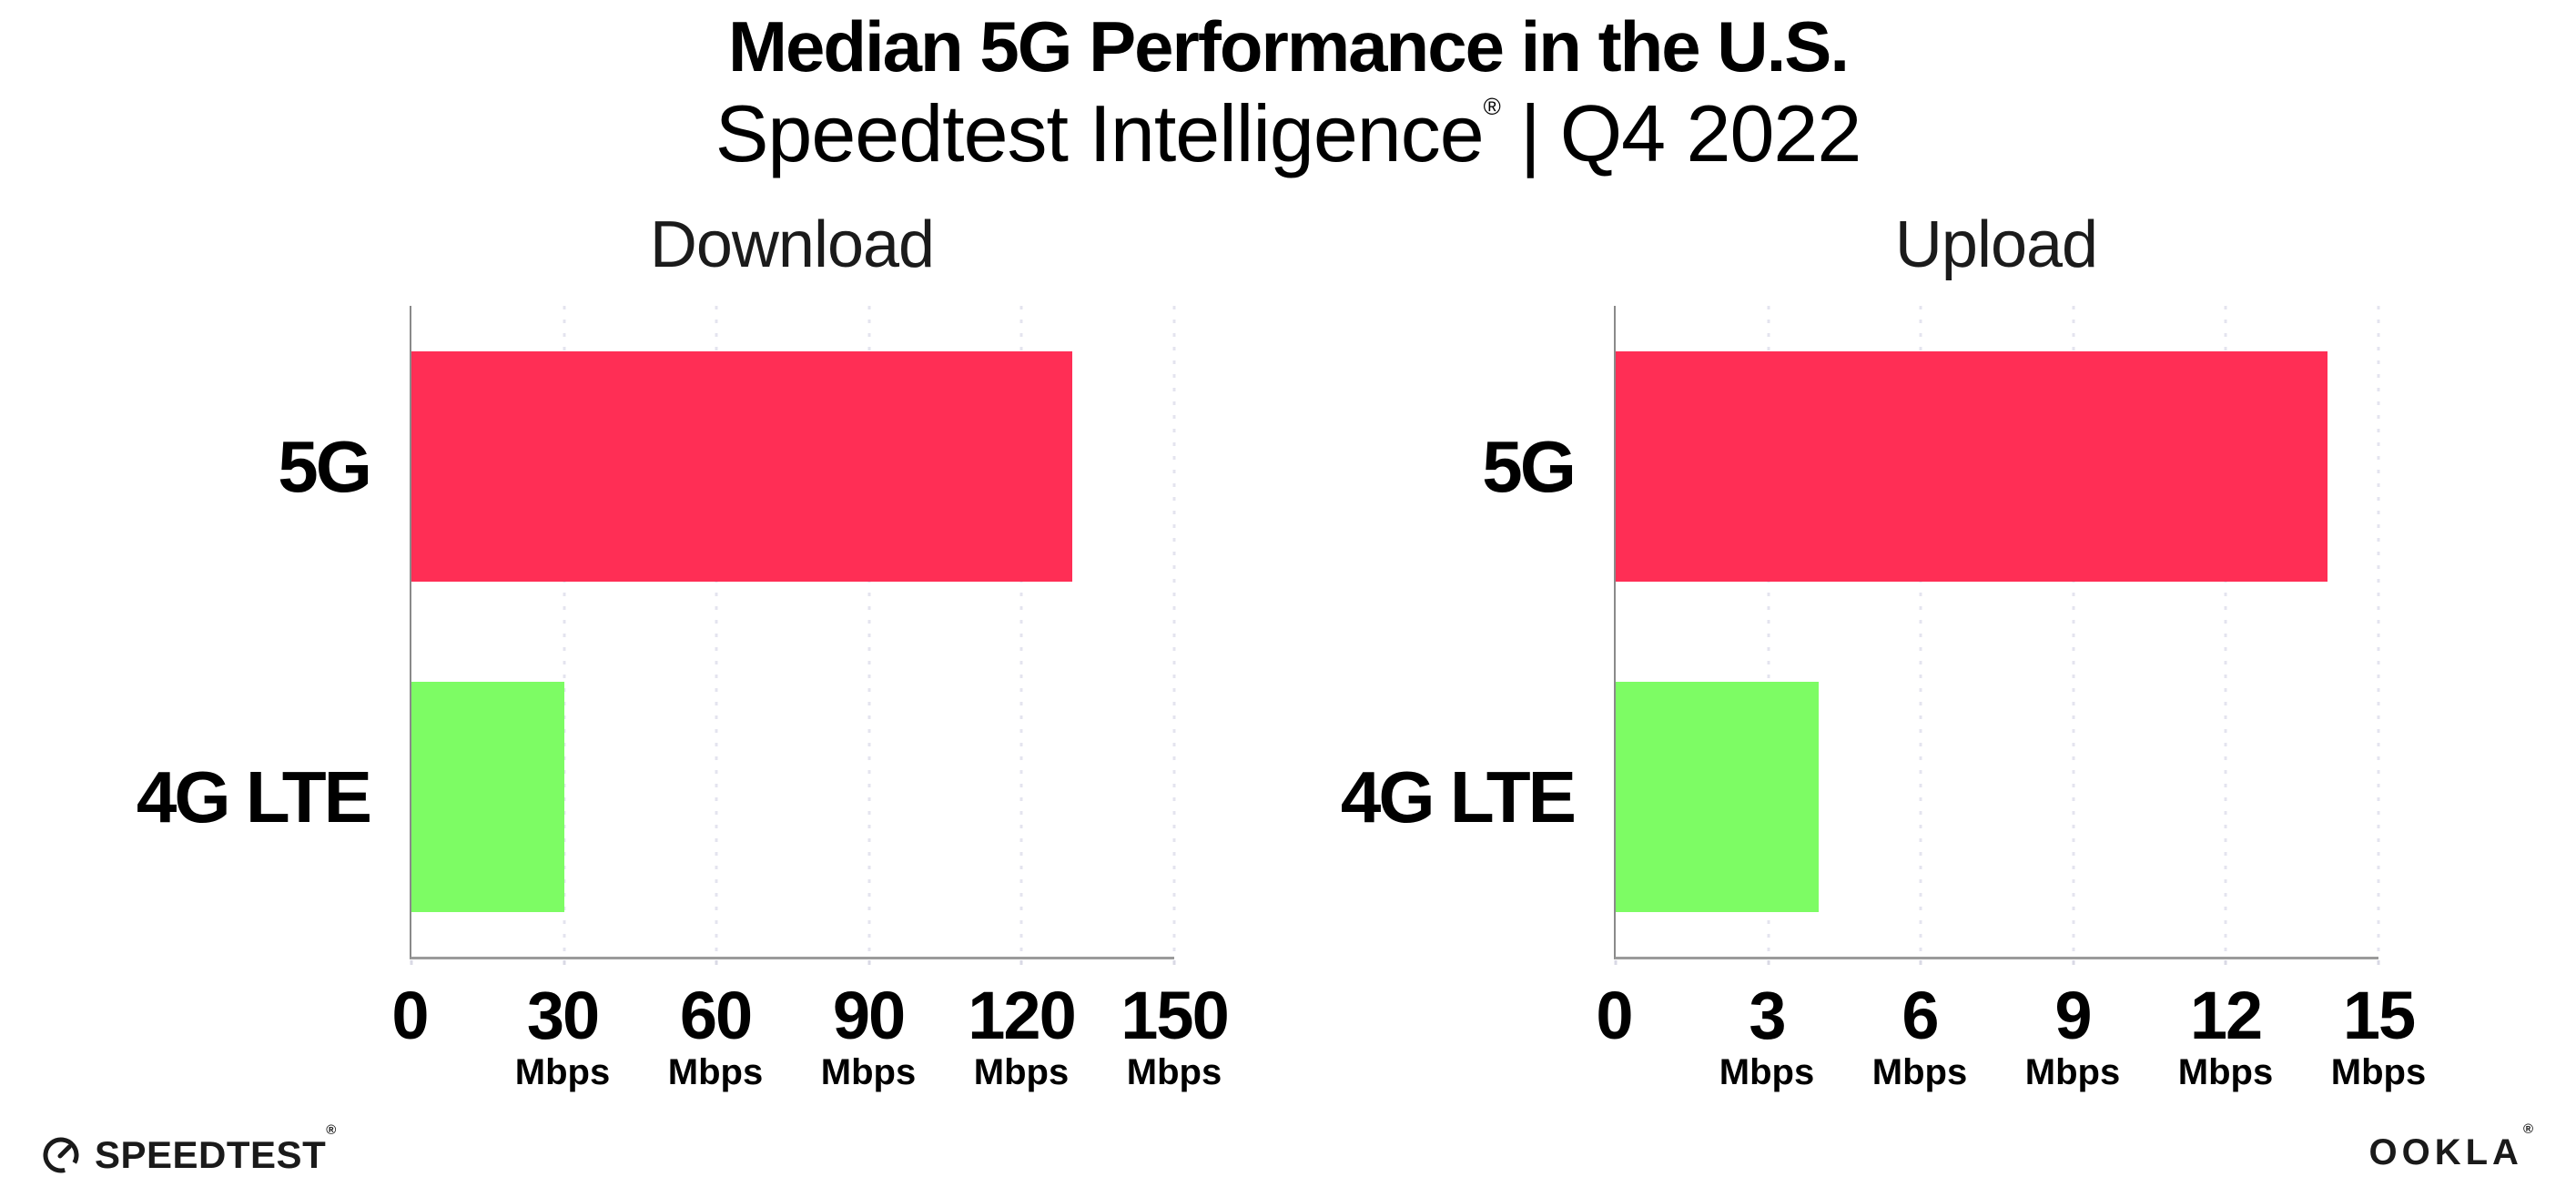  What do you see at coordinates (1996, 245) in the screenshot?
I see `upload-chart-title: Upload` at bounding box center [1996, 245].